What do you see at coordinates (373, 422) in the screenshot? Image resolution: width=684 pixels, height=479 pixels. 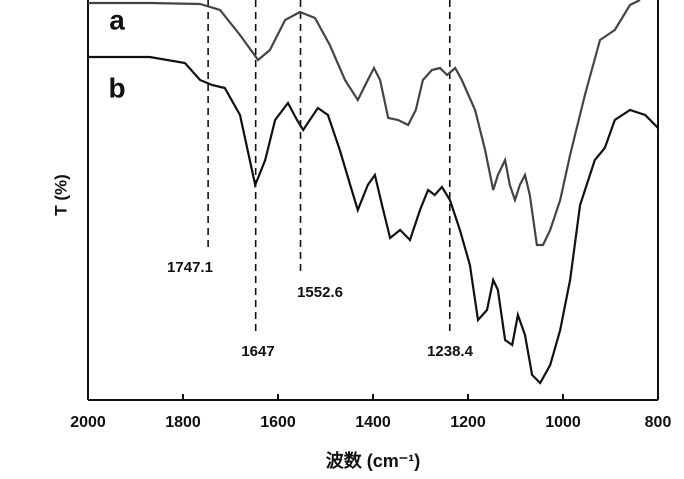 I see `x-tick-label: 1400` at bounding box center [373, 422].